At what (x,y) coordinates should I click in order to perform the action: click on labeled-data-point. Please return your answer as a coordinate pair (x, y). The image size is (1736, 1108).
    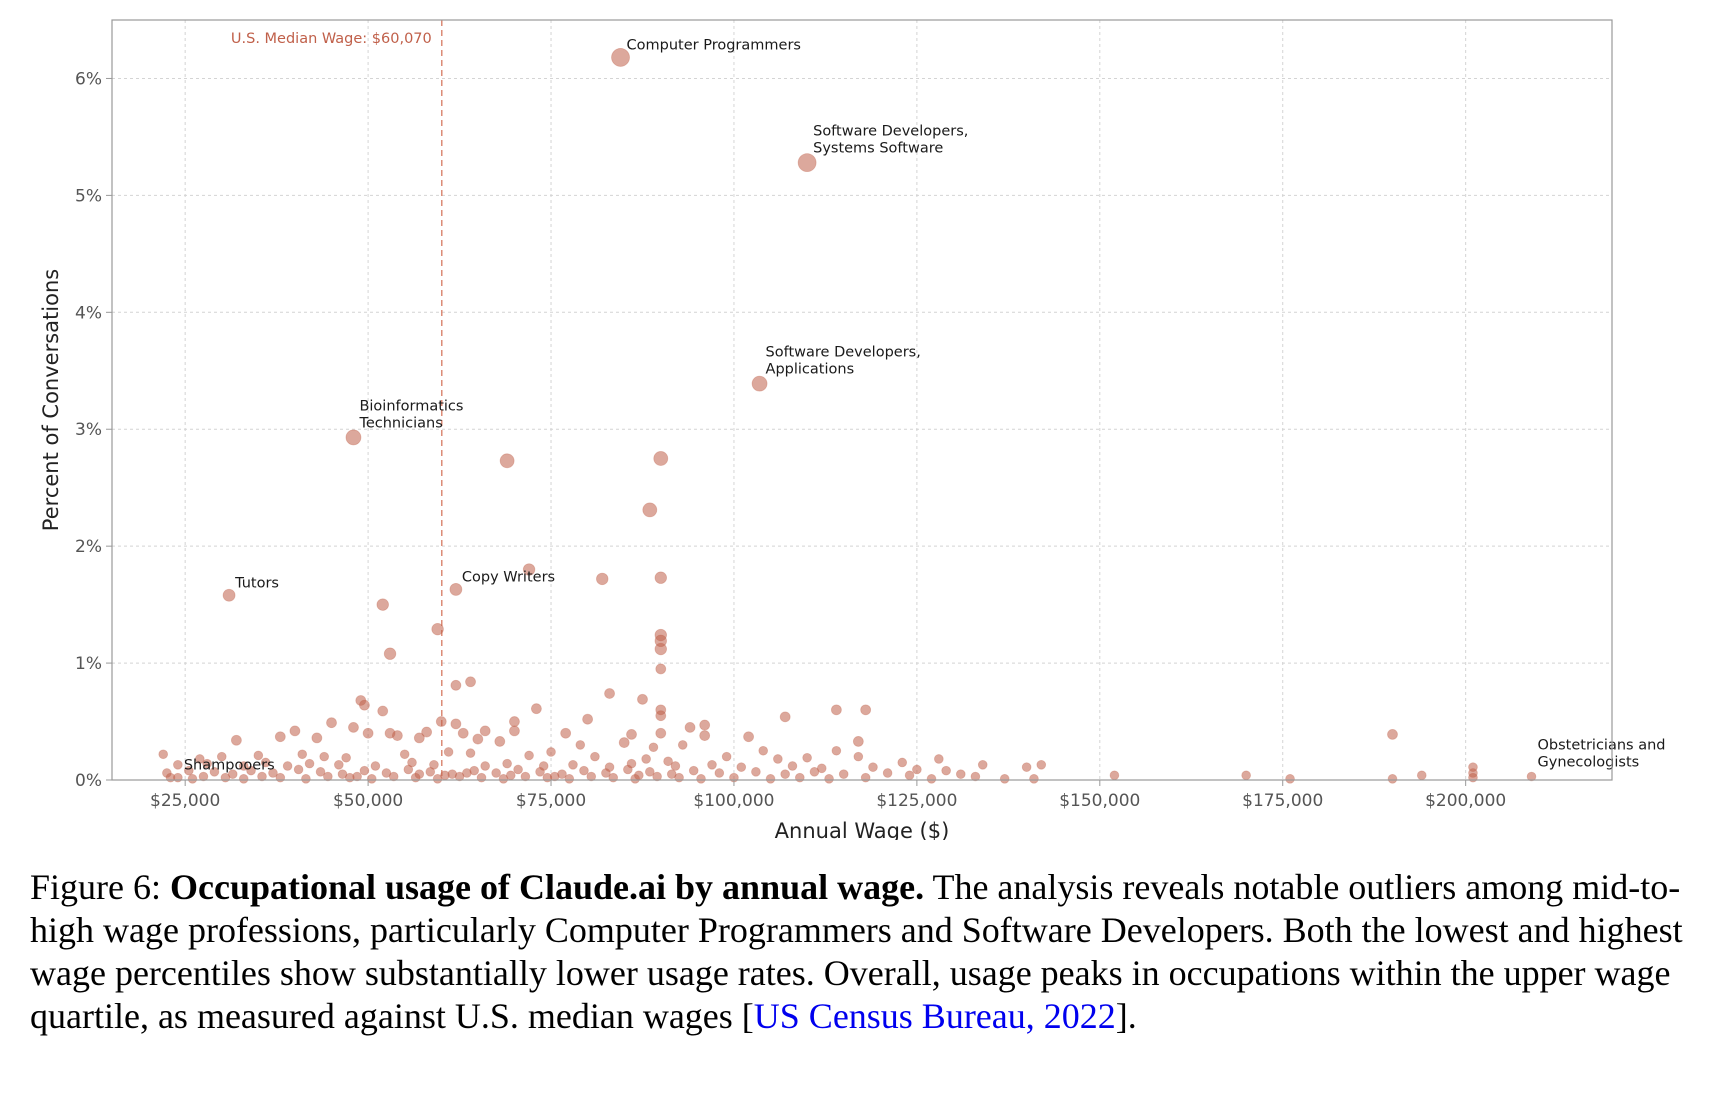
    Looking at the image, I should click on (229, 595).